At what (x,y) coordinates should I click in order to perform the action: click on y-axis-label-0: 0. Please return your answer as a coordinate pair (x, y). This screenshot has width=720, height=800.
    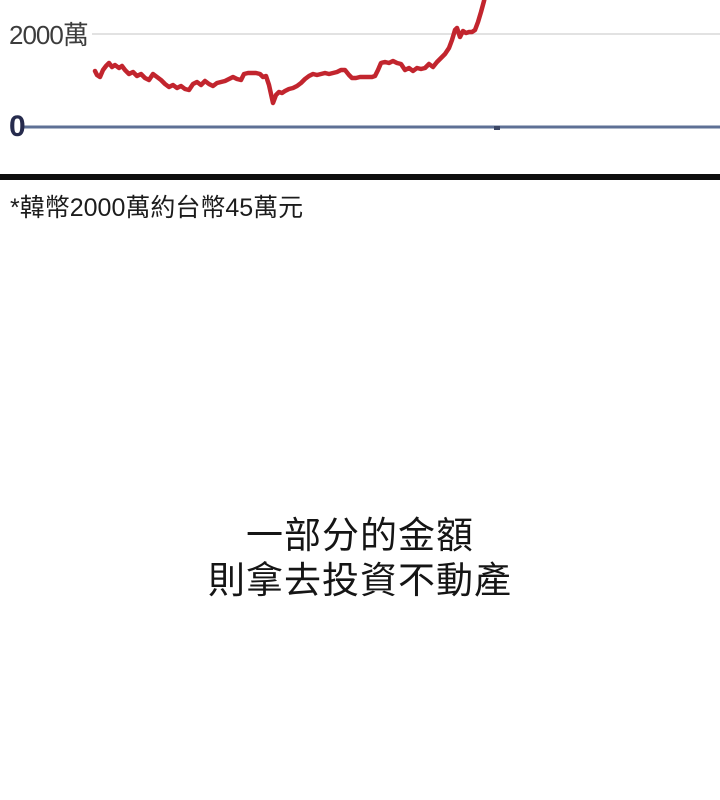
    Looking at the image, I should click on (17, 126).